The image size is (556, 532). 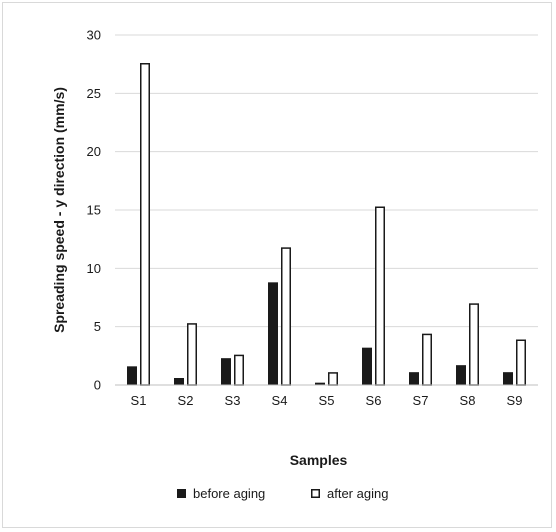 I want to click on bar-before-aging-S6, so click(x=367, y=366).